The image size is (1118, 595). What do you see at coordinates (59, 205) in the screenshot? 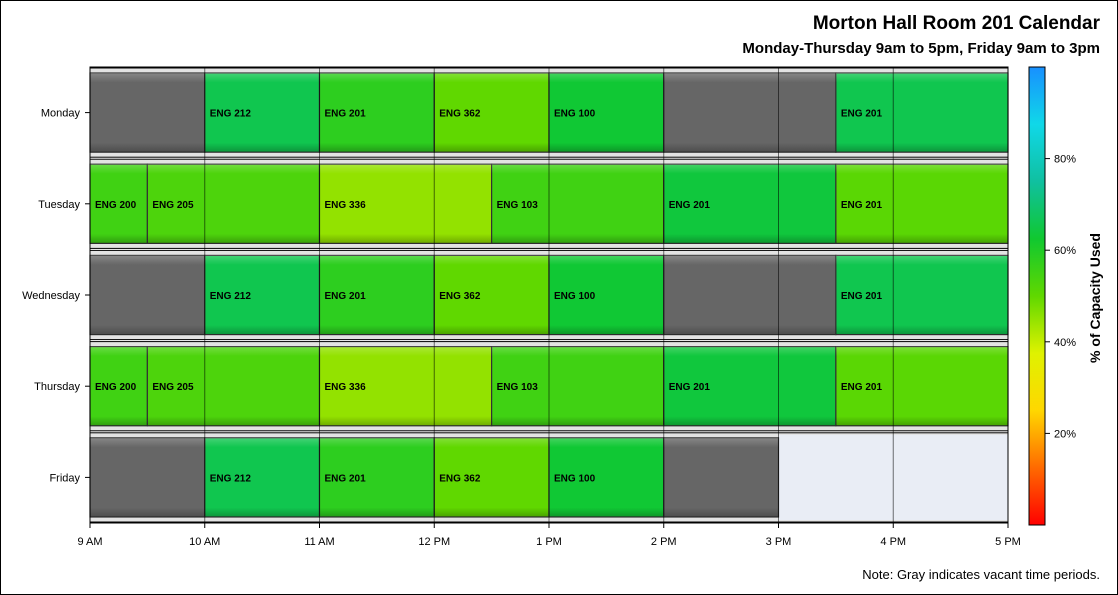
I see `y-tick-label: Tuesday` at bounding box center [59, 205].